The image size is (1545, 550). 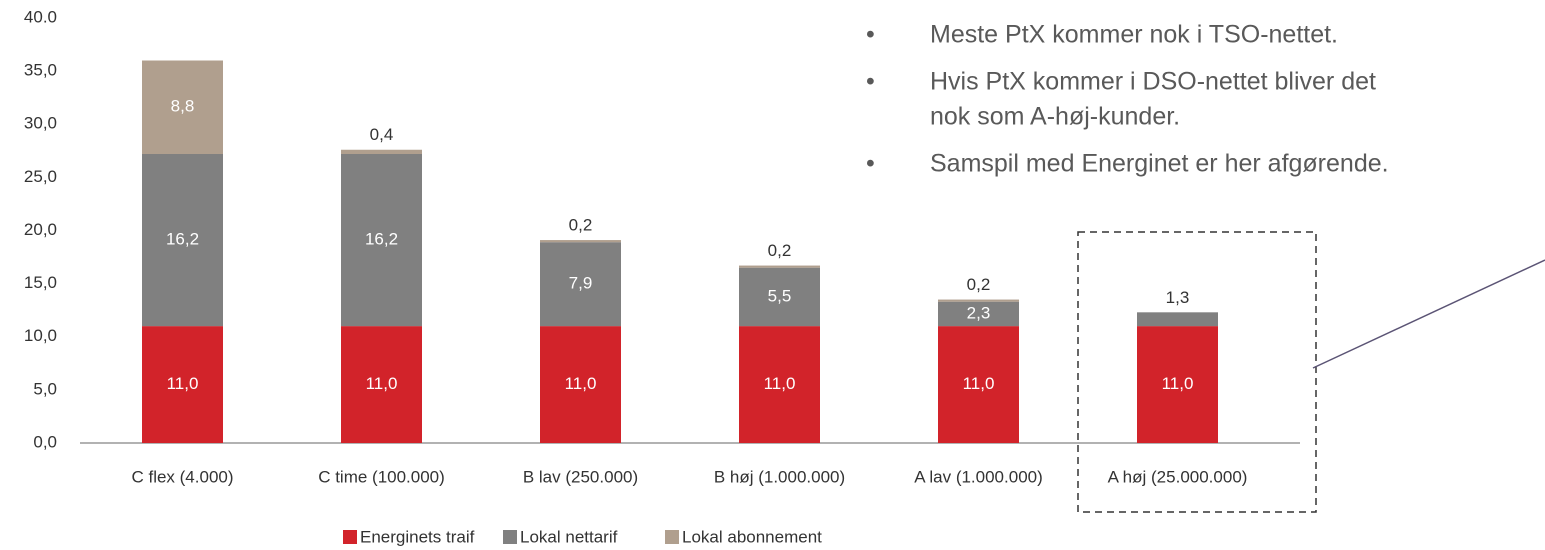 I want to click on annotation: Hvis PtX kommer i DSO-nettet bliver det, so click(x=1153, y=82).